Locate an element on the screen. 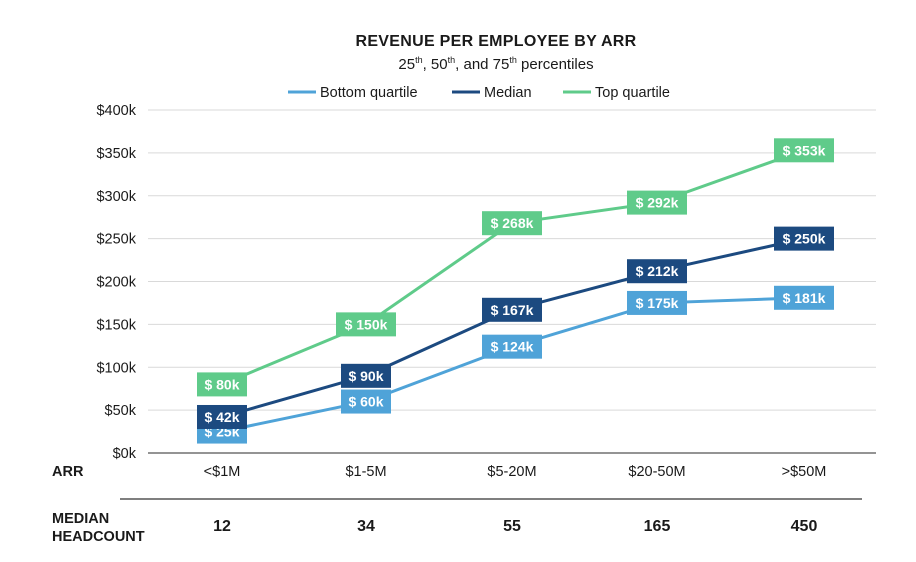 This screenshot has width=916, height=562. legend-label-median: Median is located at coordinates (508, 93).